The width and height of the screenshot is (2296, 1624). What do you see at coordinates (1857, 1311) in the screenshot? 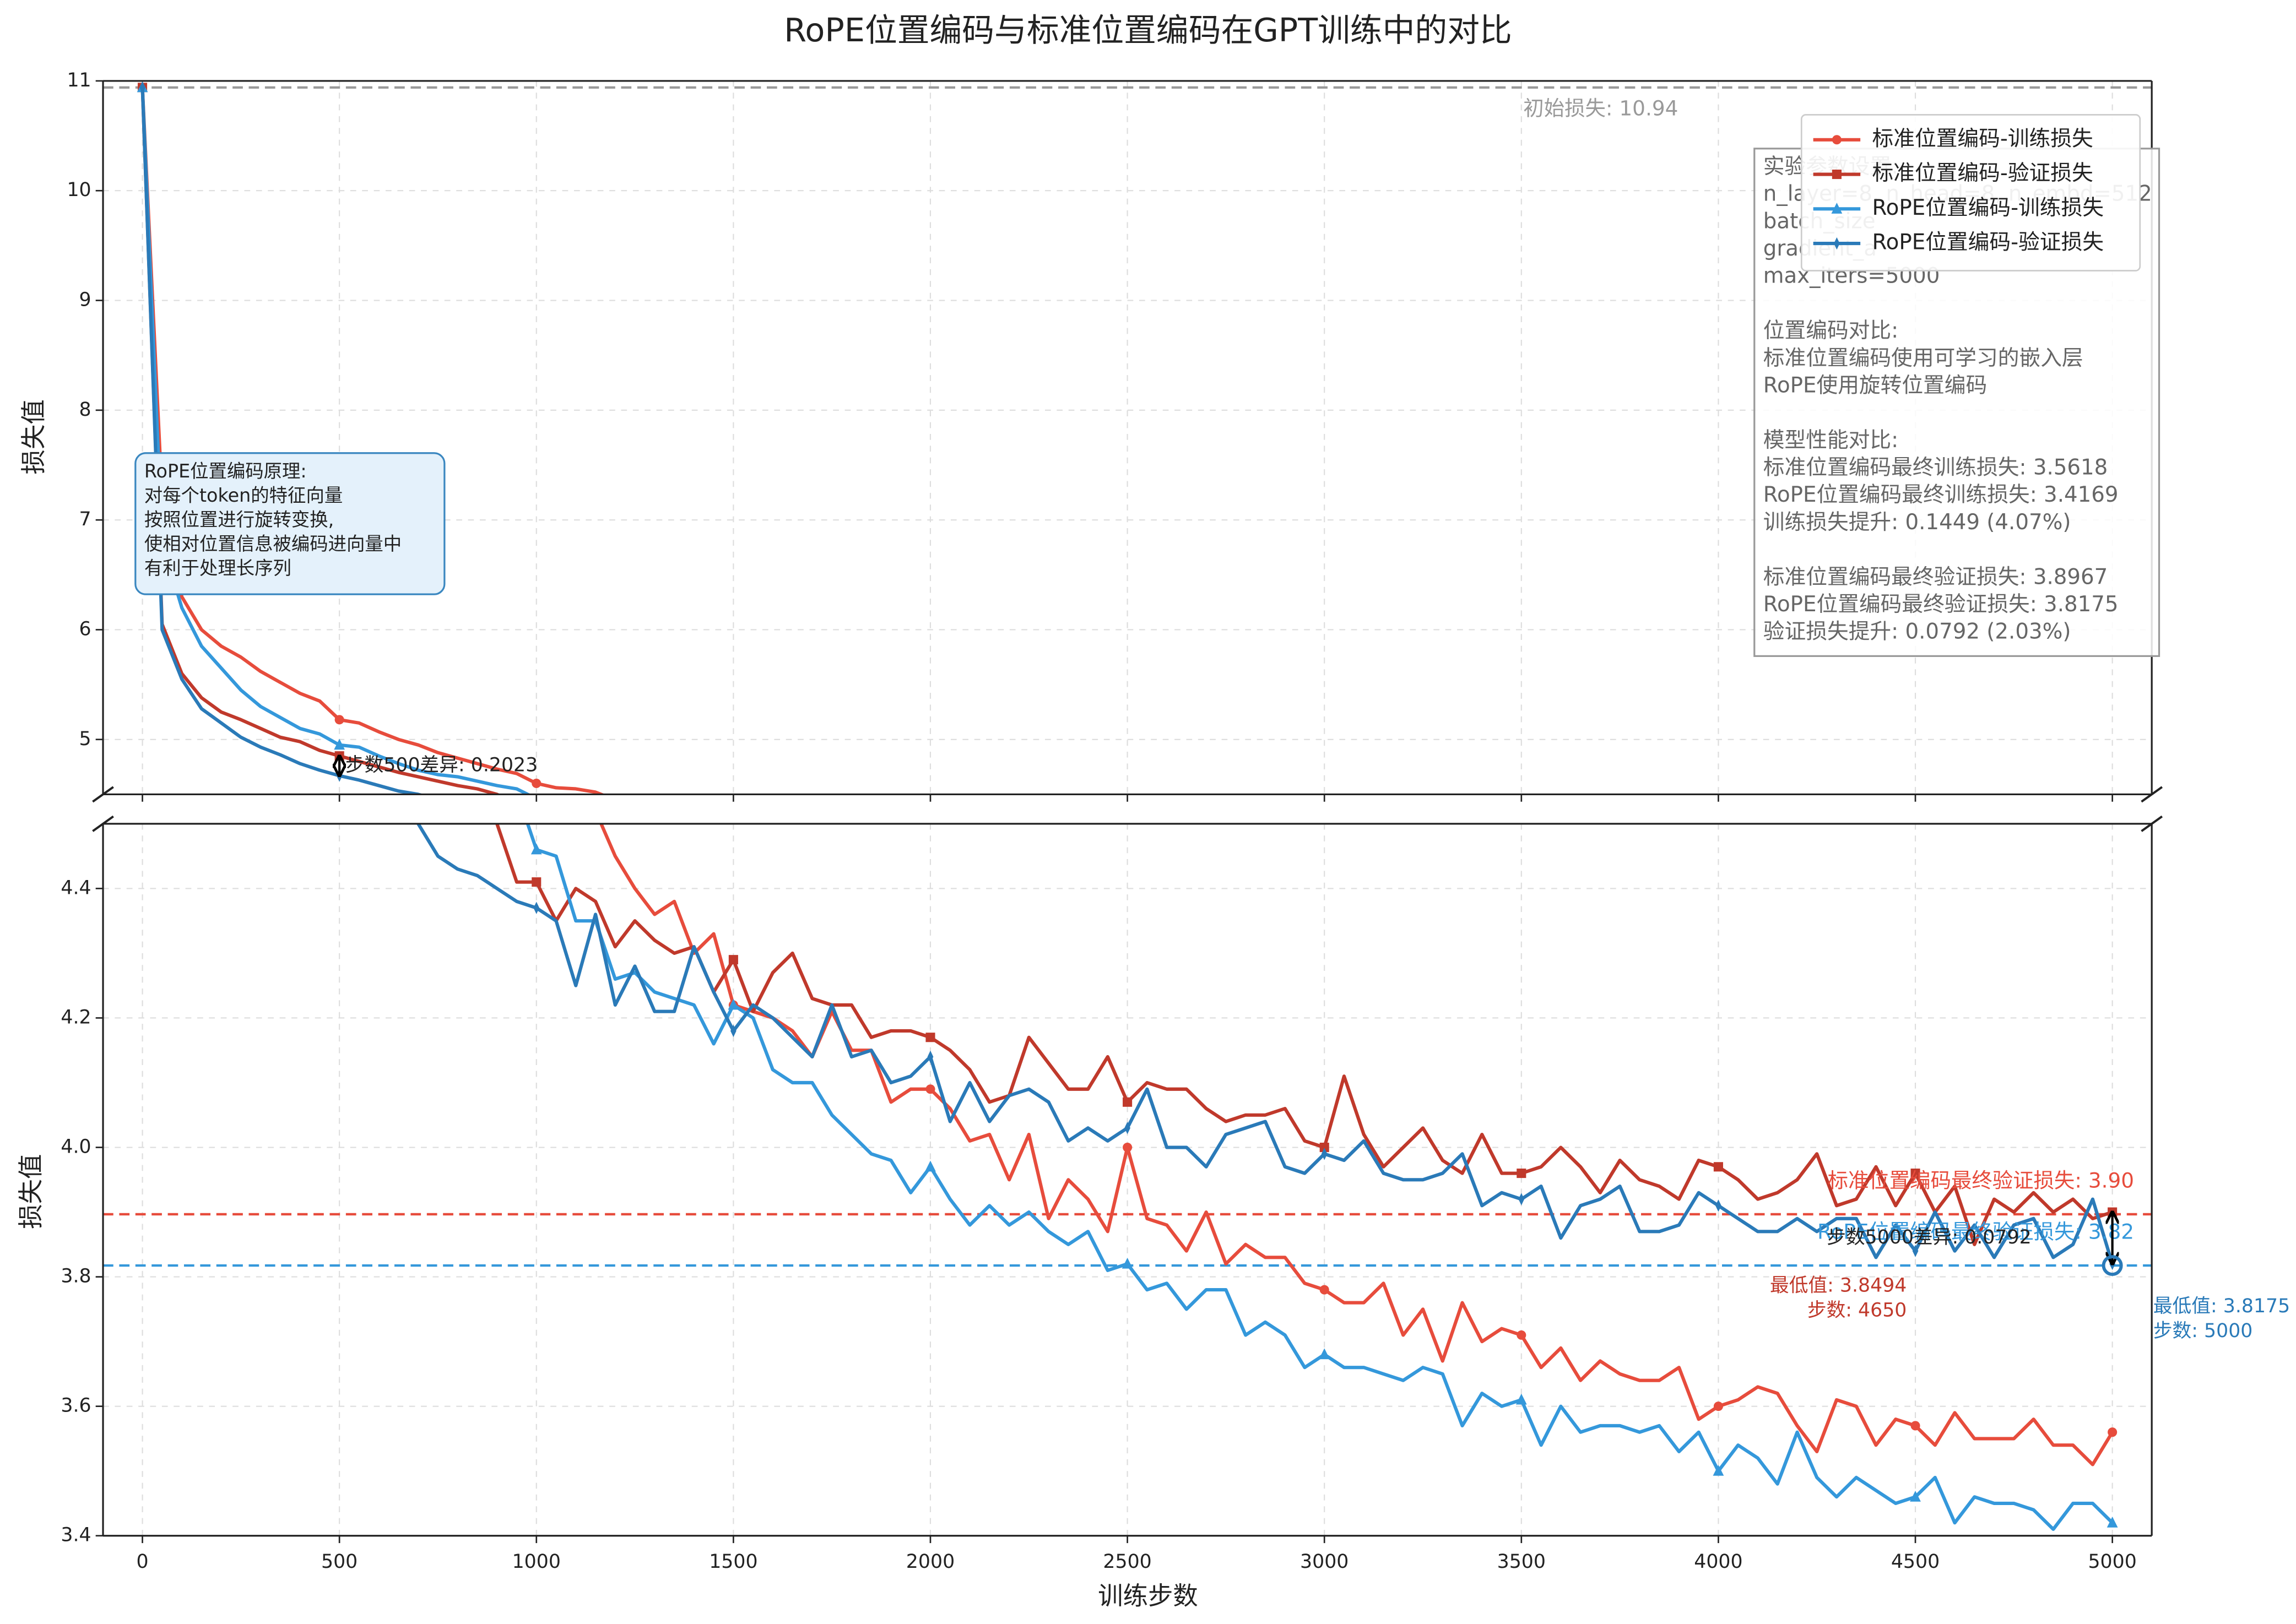
I see `min-label: 步数: 4650` at bounding box center [1857, 1311].